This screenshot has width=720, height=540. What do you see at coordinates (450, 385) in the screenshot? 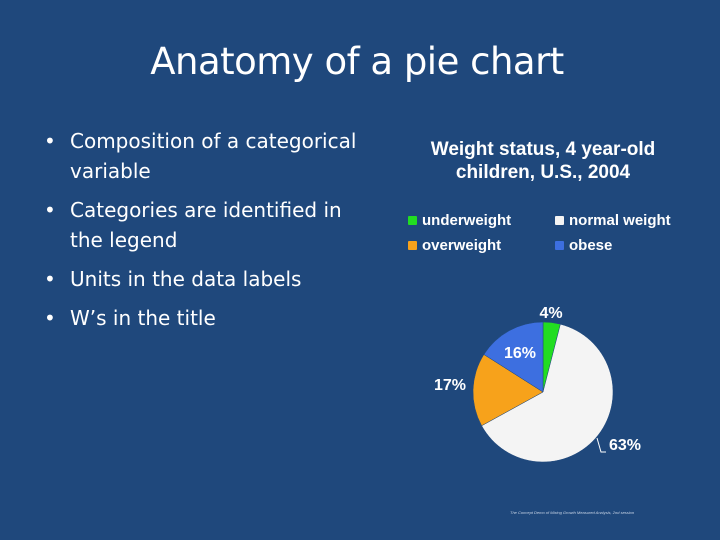
I see `data-label-overweight: 17%` at bounding box center [450, 385].